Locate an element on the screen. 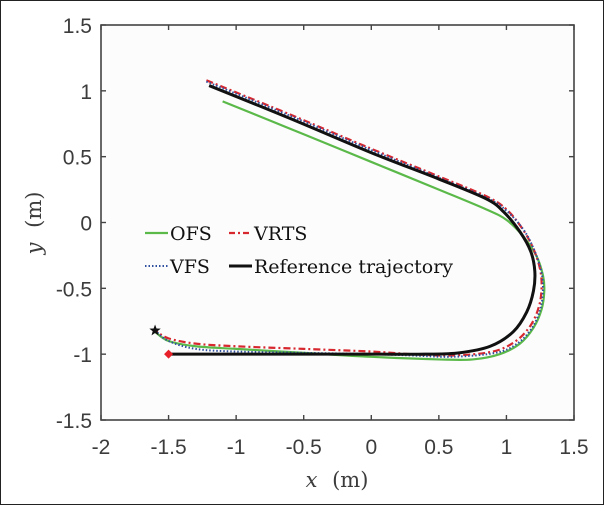 This screenshot has width=604, height=505. x-tick-label: 0 is located at coordinates (371, 447).